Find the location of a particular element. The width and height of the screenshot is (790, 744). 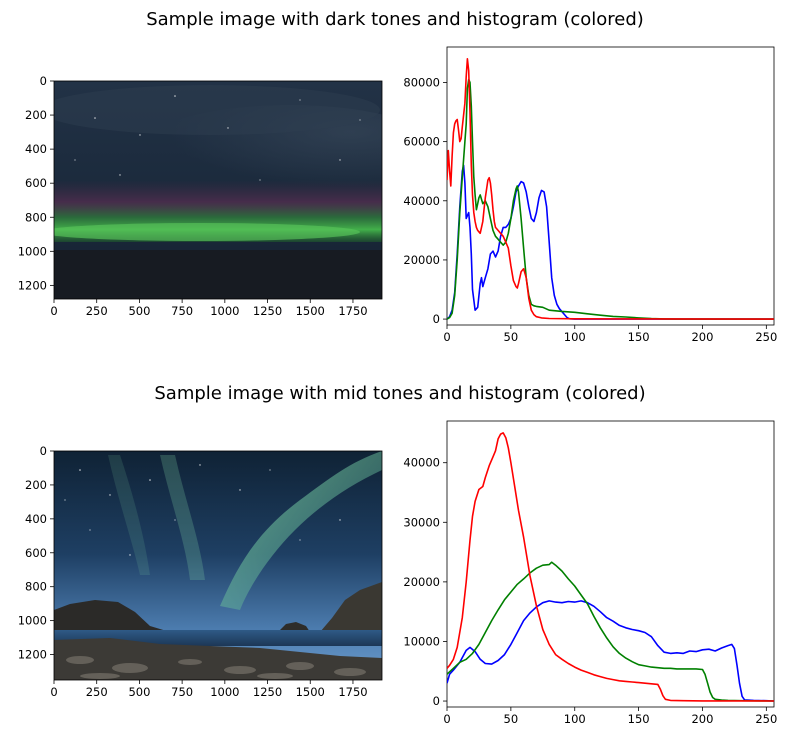

dark-image-xtick-label: 500 is located at coordinates (139, 311).